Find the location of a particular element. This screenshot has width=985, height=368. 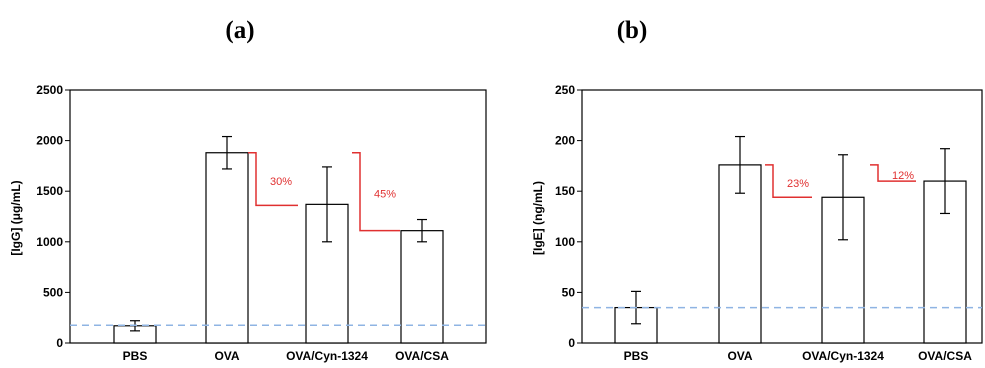

y-tick-label: 100 is located at coordinates (565, 242).